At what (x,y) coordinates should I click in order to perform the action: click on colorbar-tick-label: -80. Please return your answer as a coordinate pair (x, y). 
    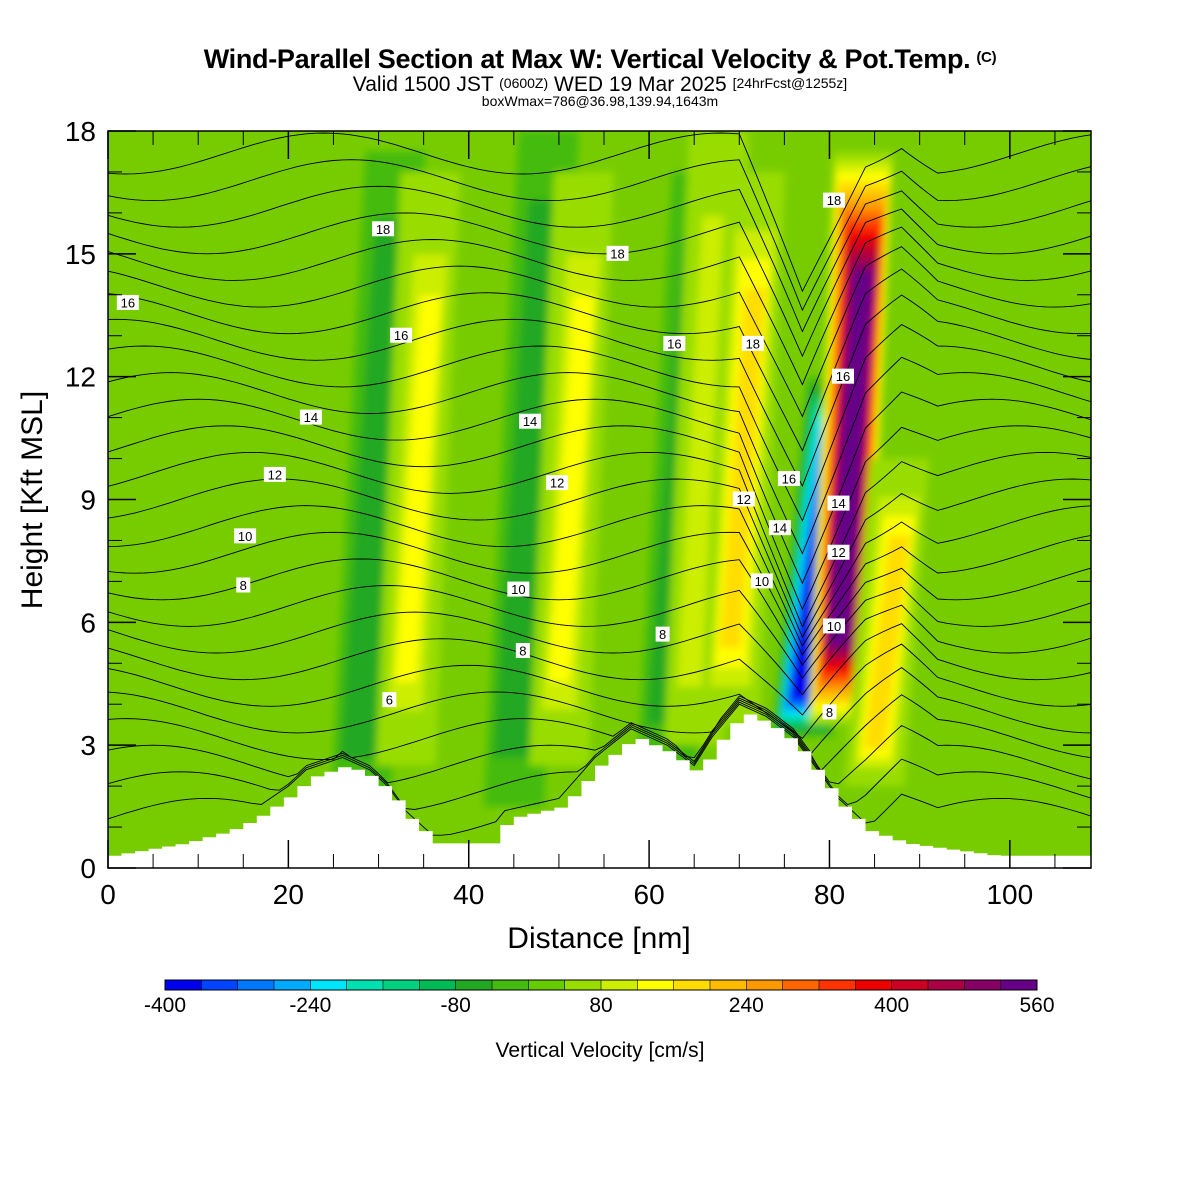
    Looking at the image, I should click on (455, 1005).